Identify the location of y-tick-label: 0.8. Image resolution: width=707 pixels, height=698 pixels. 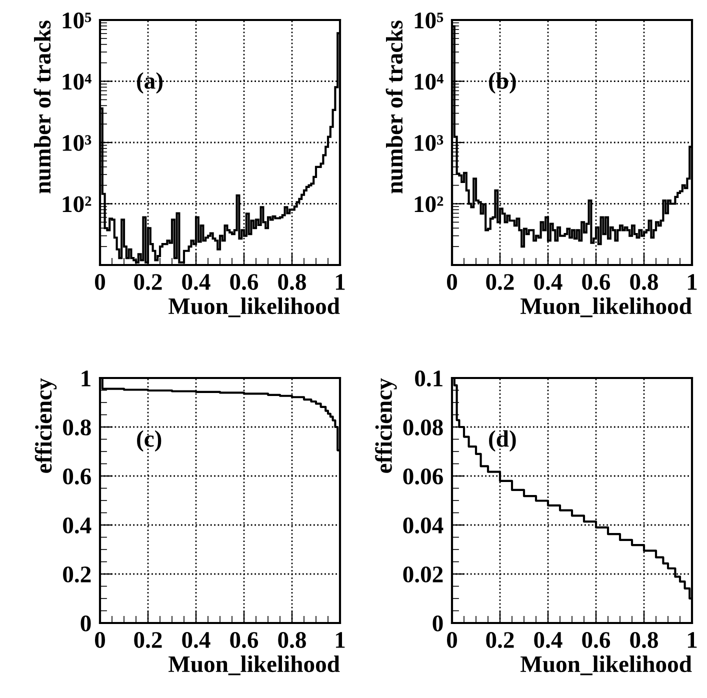
(77, 427).